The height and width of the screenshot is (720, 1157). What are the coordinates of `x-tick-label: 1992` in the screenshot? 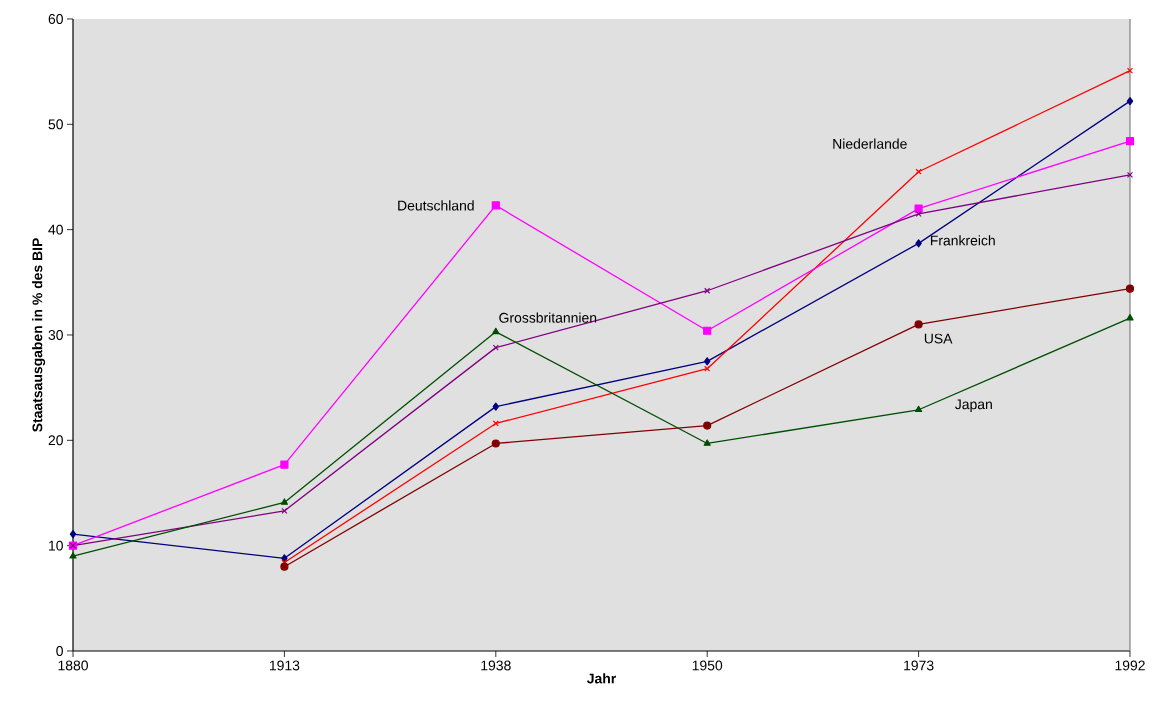 It's located at (1130, 665).